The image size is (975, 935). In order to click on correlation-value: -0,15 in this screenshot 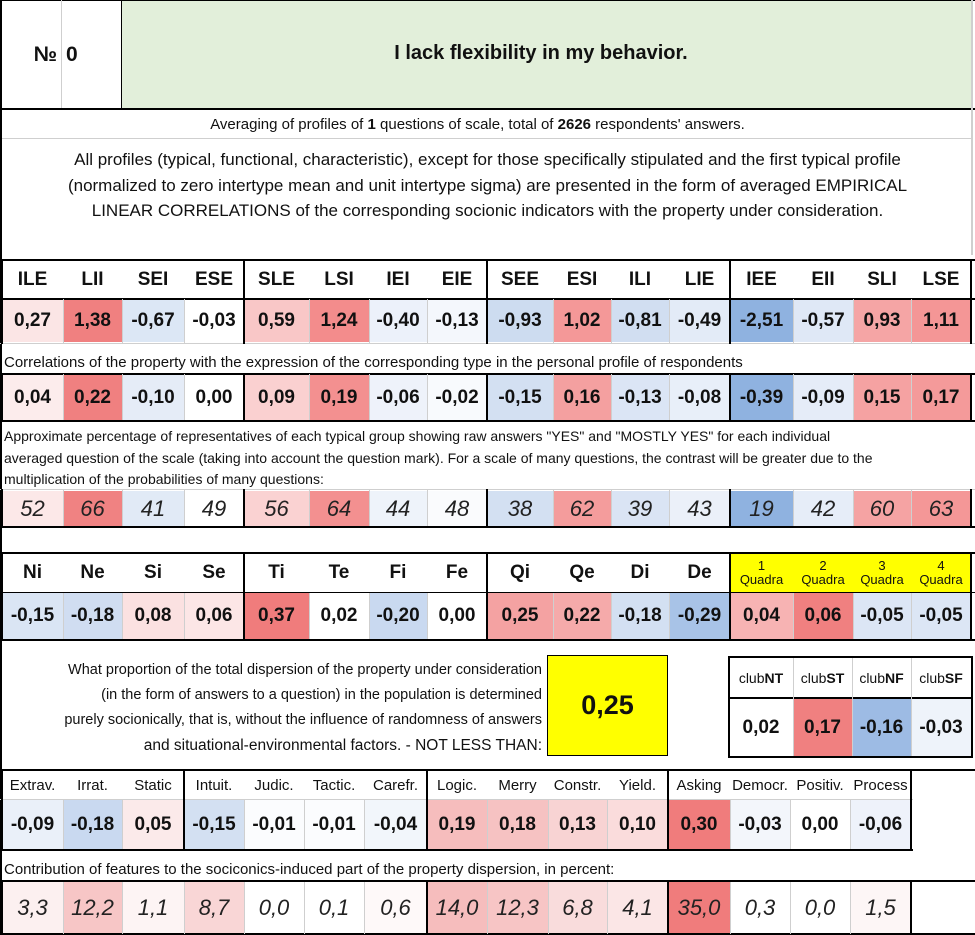, I will do `click(520, 397)`.